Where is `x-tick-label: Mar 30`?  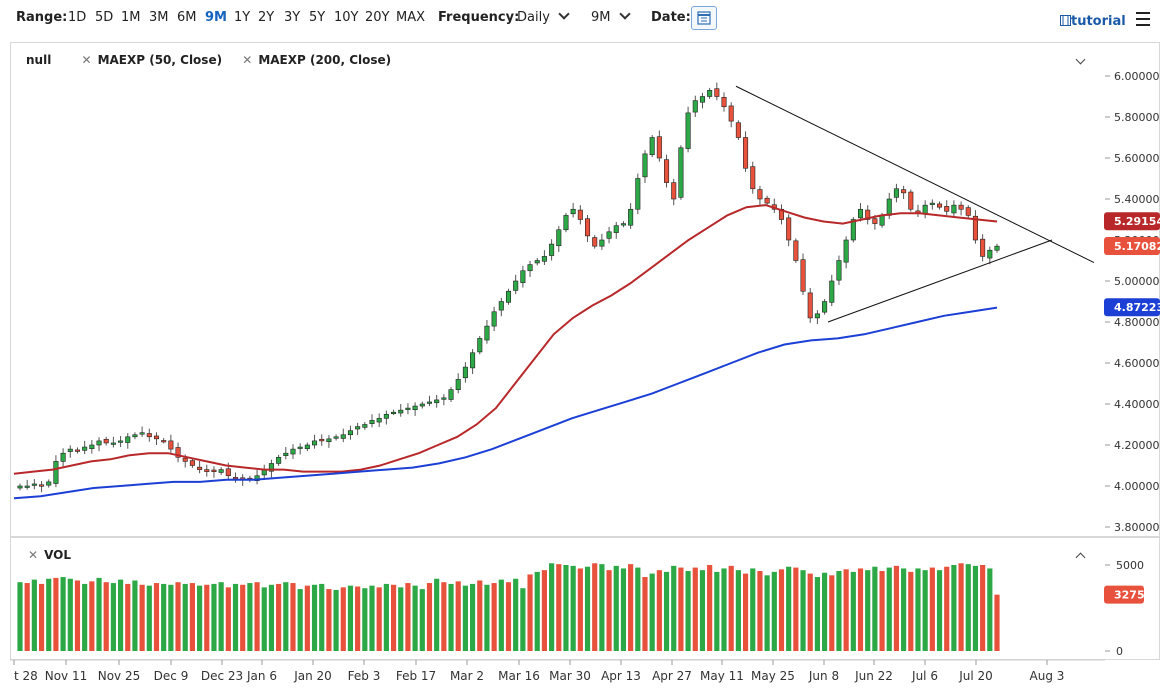
x-tick-label: Mar 30 is located at coordinates (570, 676).